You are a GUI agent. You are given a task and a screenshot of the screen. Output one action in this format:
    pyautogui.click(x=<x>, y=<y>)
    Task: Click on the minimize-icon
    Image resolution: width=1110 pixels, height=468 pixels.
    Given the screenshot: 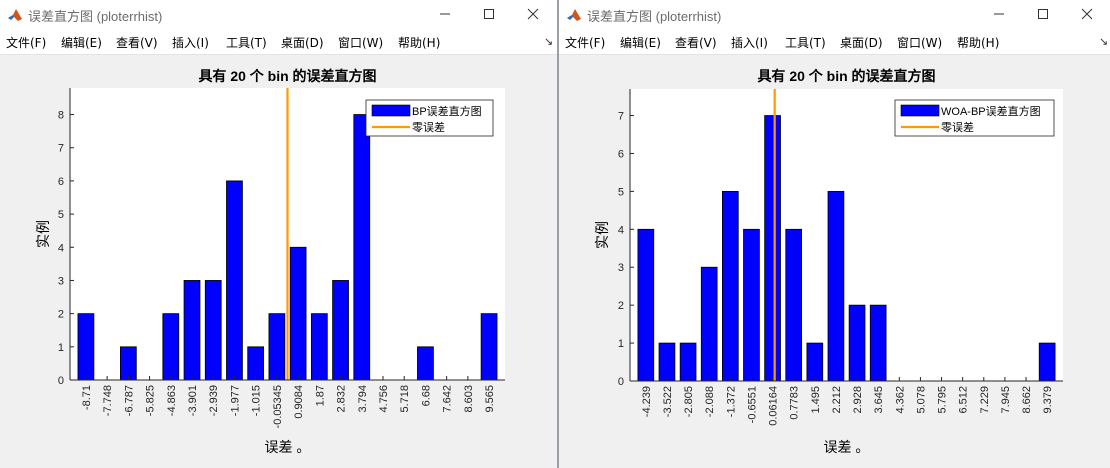 What is the action you would take?
    pyautogui.click(x=445, y=14)
    